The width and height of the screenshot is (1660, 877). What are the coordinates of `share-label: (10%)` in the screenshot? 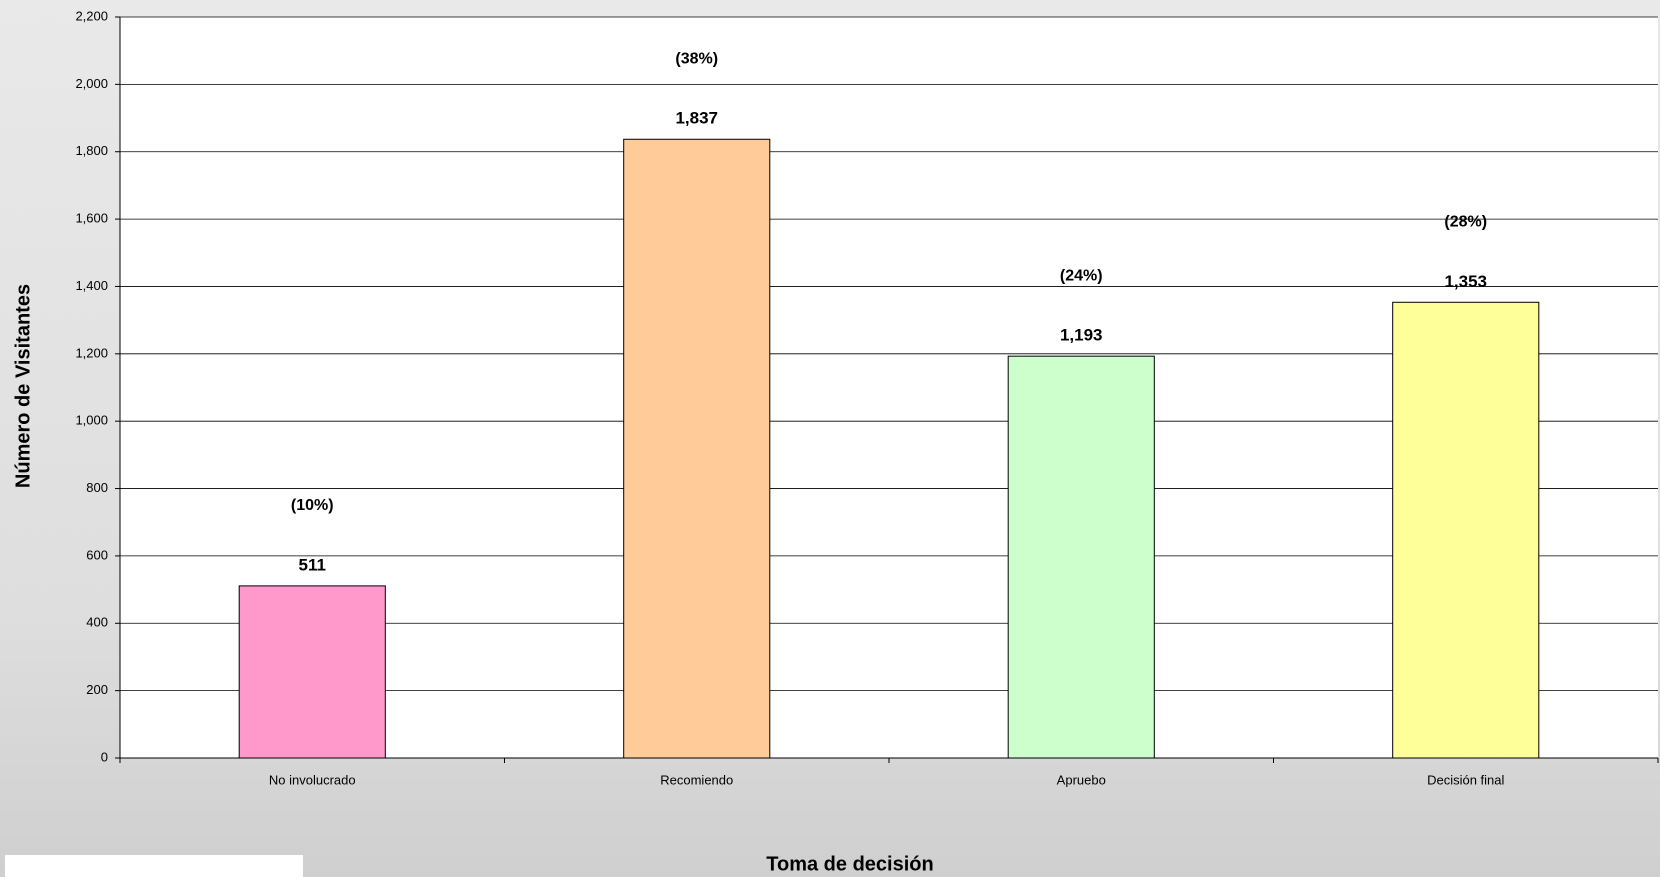 It's located at (312, 505).